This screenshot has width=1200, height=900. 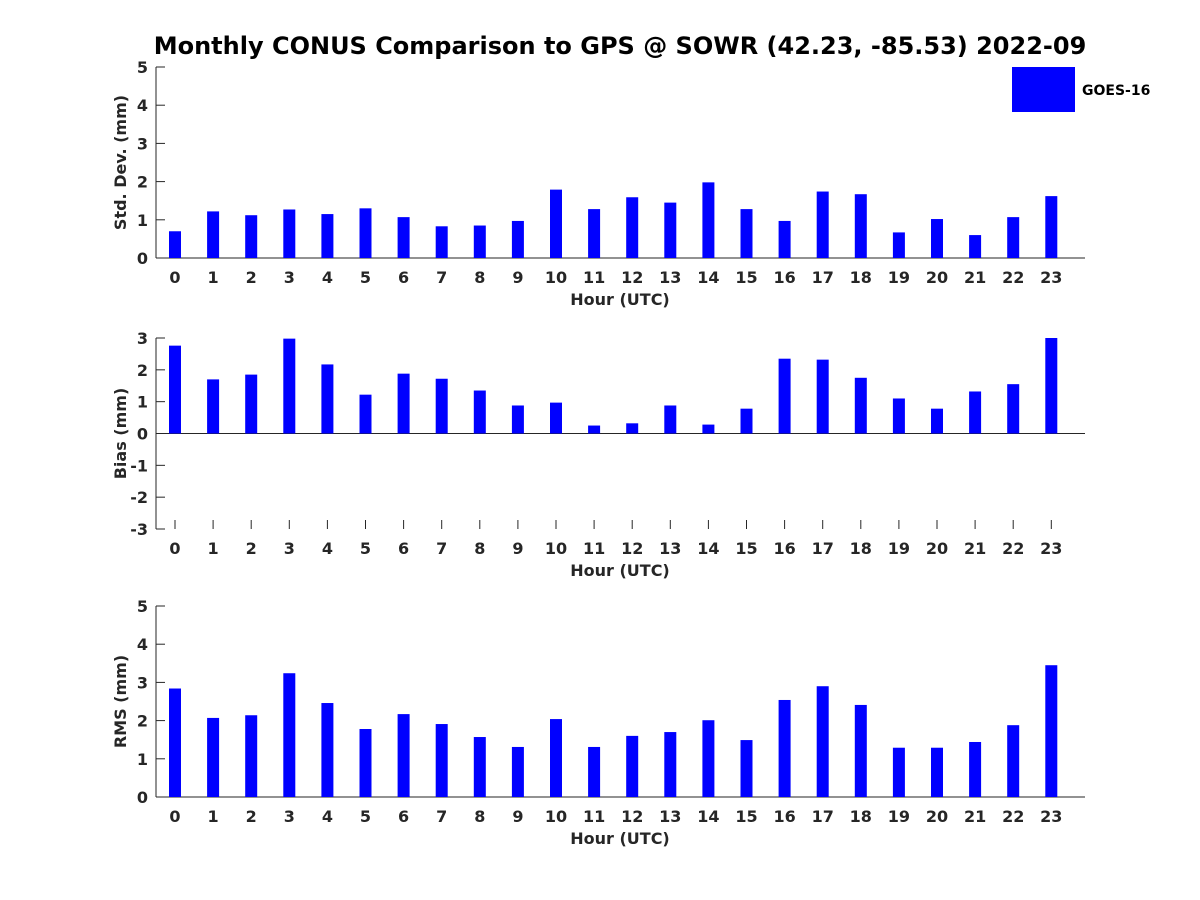 I want to click on x-tick-label: 6, so click(x=403, y=277).